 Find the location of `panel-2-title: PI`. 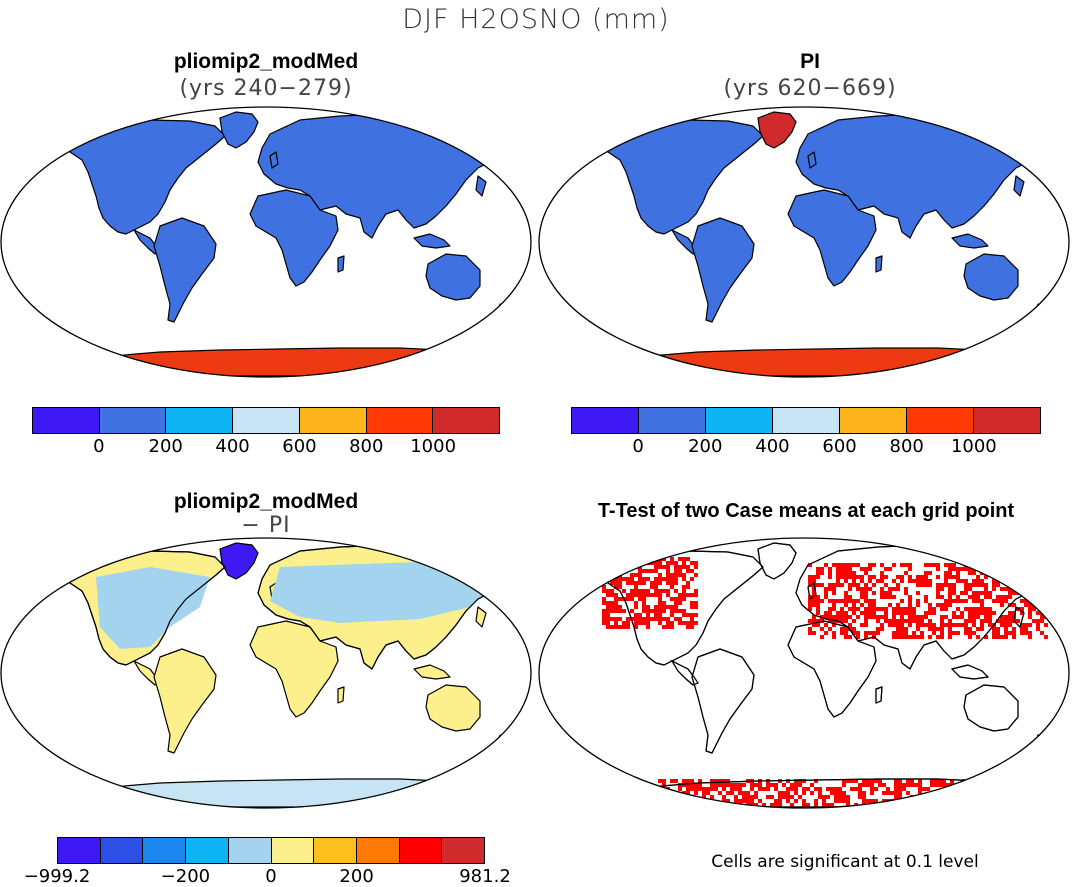

panel-2-title: PI is located at coordinates (810, 61).